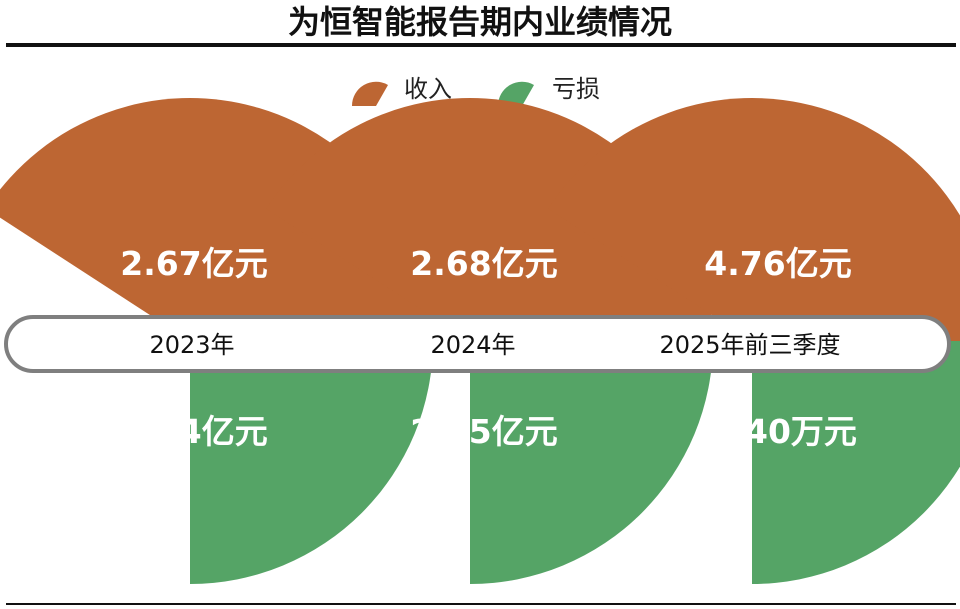  I want to click on revenue-label-2024: 2.68亿元, so click(484, 263).